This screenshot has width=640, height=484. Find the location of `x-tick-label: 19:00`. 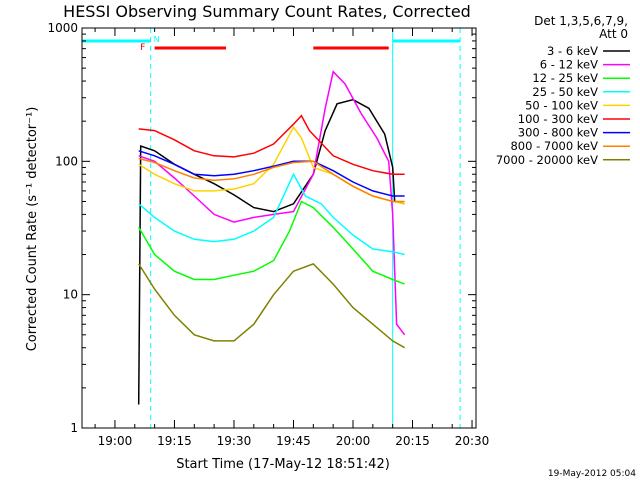

x-tick-label: 19:00 is located at coordinates (115, 441).